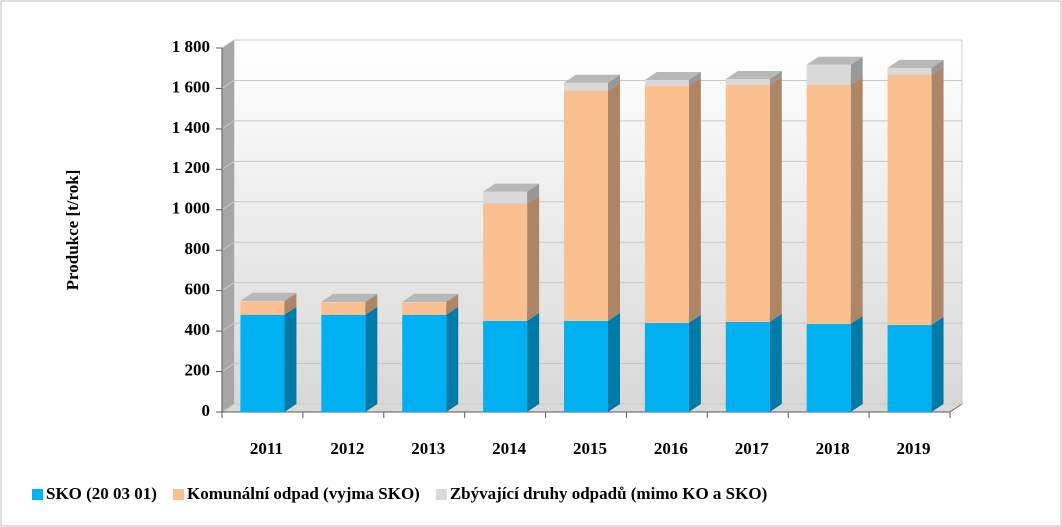 This screenshot has width=1062, height=527. What do you see at coordinates (198, 289) in the screenshot?
I see `y-tick-label: 600` at bounding box center [198, 289].